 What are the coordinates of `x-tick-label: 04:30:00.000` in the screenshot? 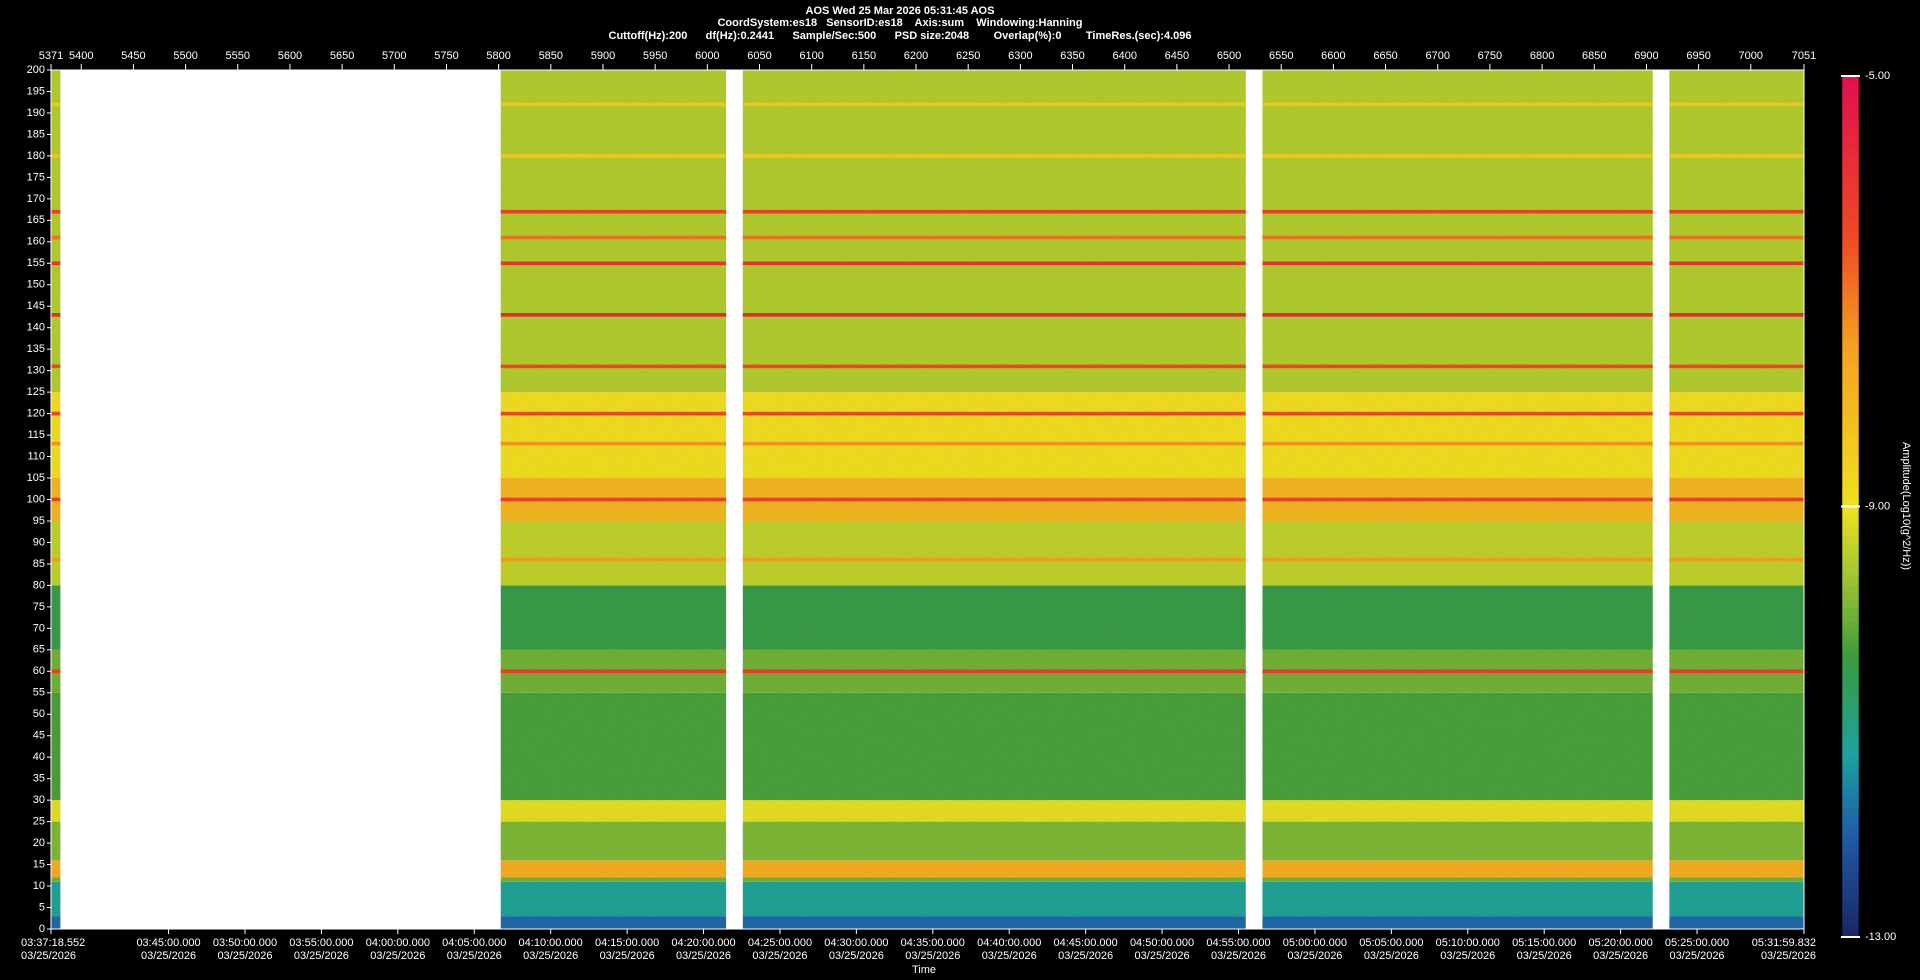 It's located at (856, 943).